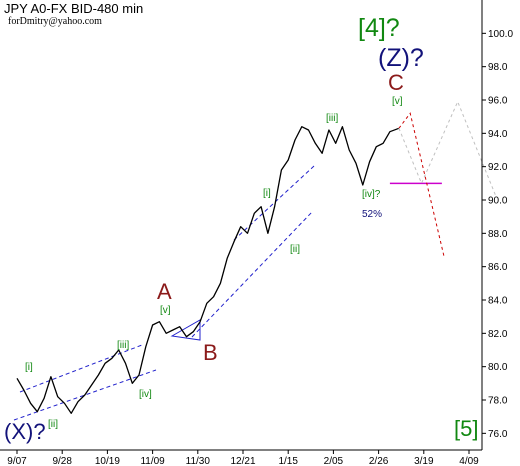 This screenshot has height=466, width=520. Describe the element at coordinates (371, 194) in the screenshot. I see `wave-label-iv-q: [iv]?` at that location.